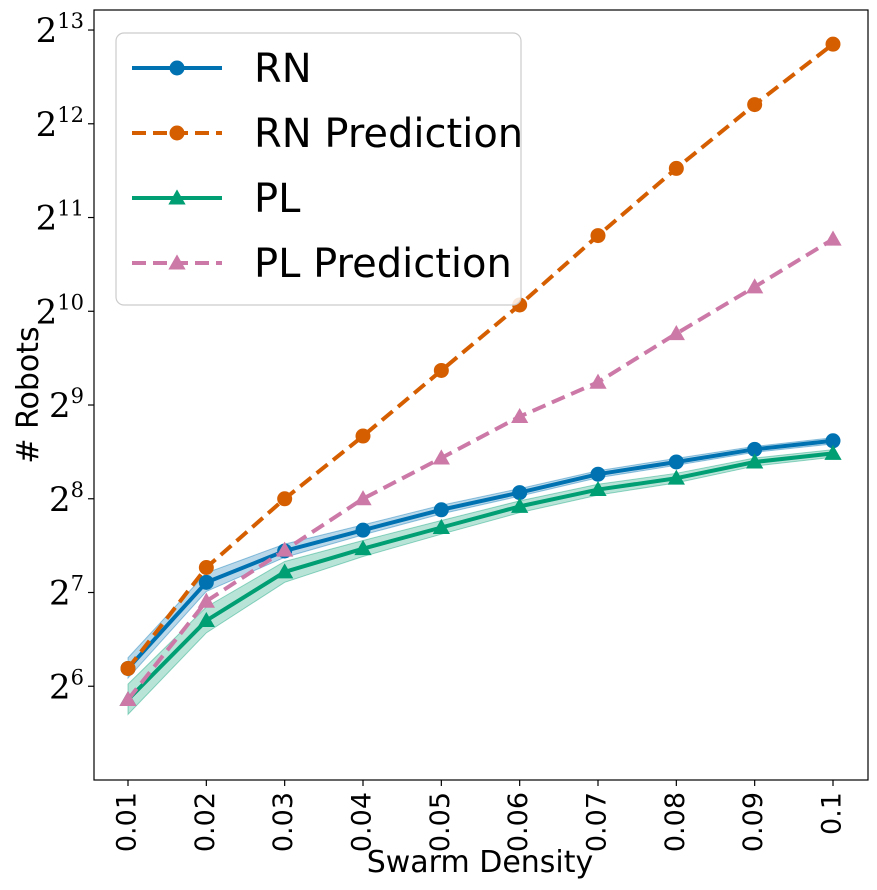 The width and height of the screenshot is (877, 890). Describe the element at coordinates (675, 822) in the screenshot. I see `x-tick-label: 0.08` at that location.